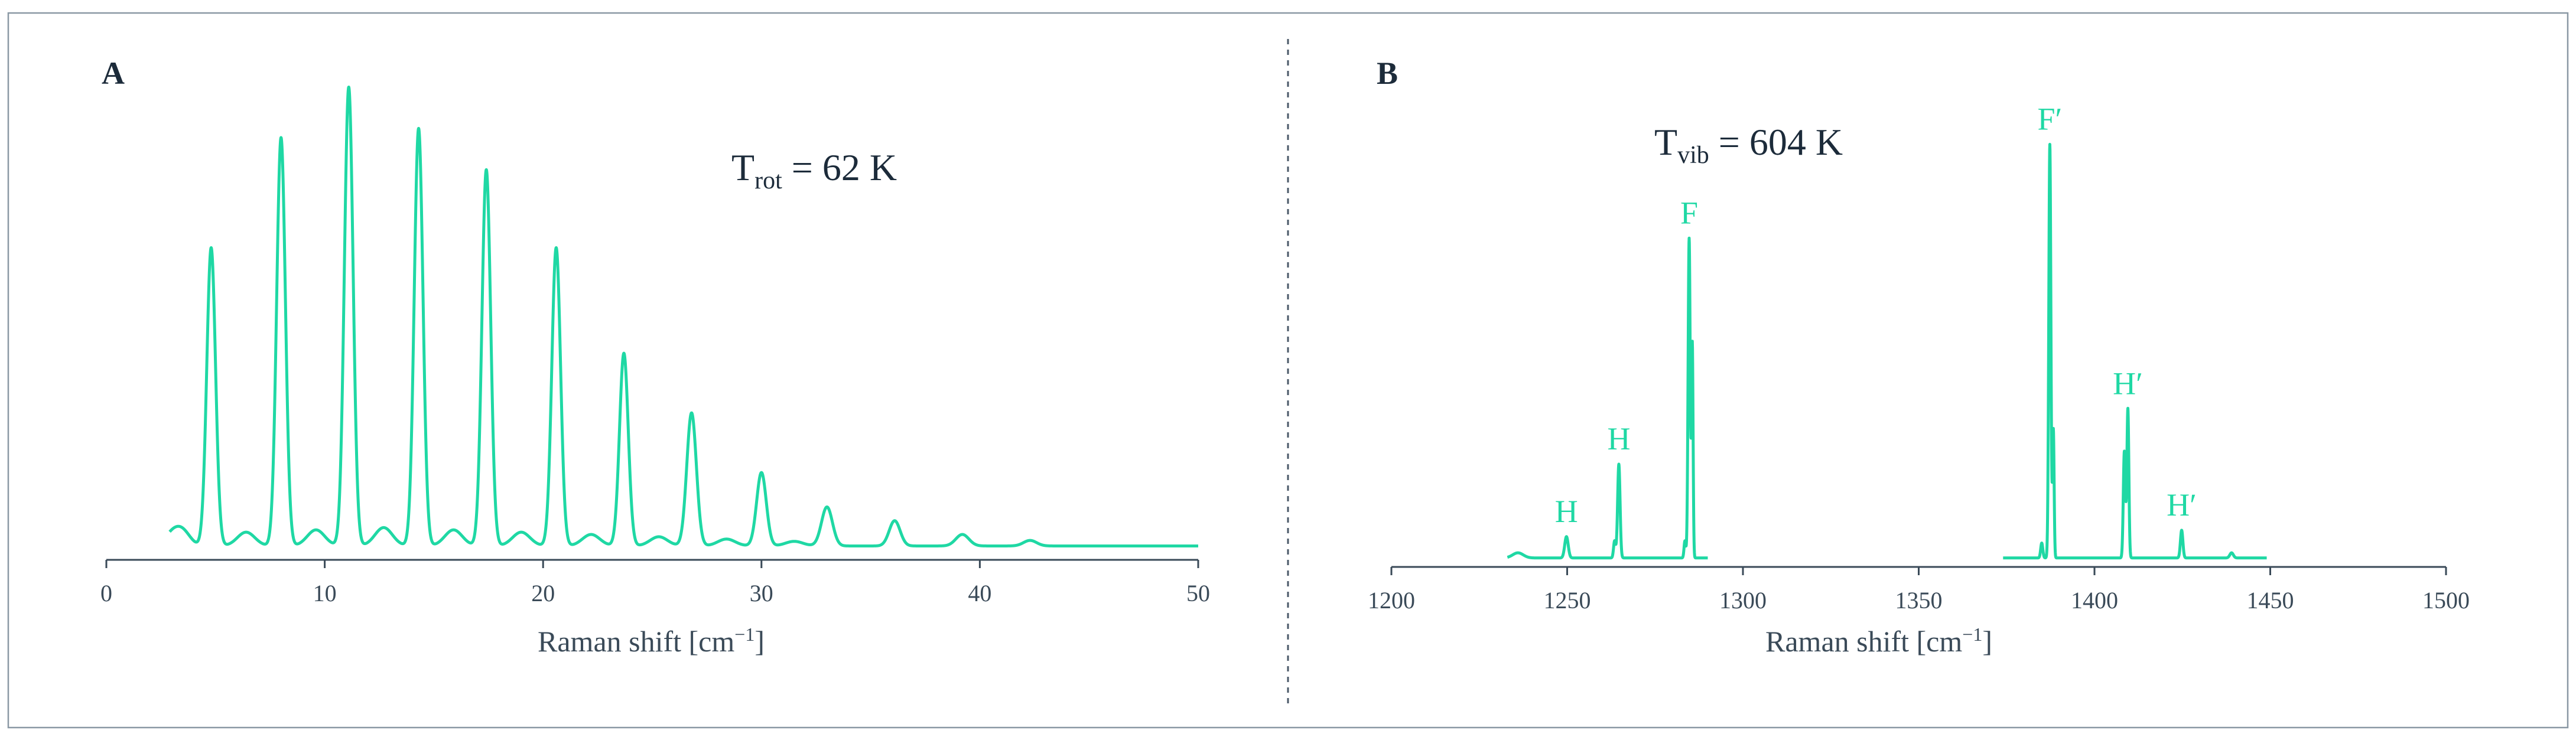 The image size is (2576, 750). Describe the element at coordinates (2446, 600) in the screenshot. I see `x-tick-label: 1500` at that location.